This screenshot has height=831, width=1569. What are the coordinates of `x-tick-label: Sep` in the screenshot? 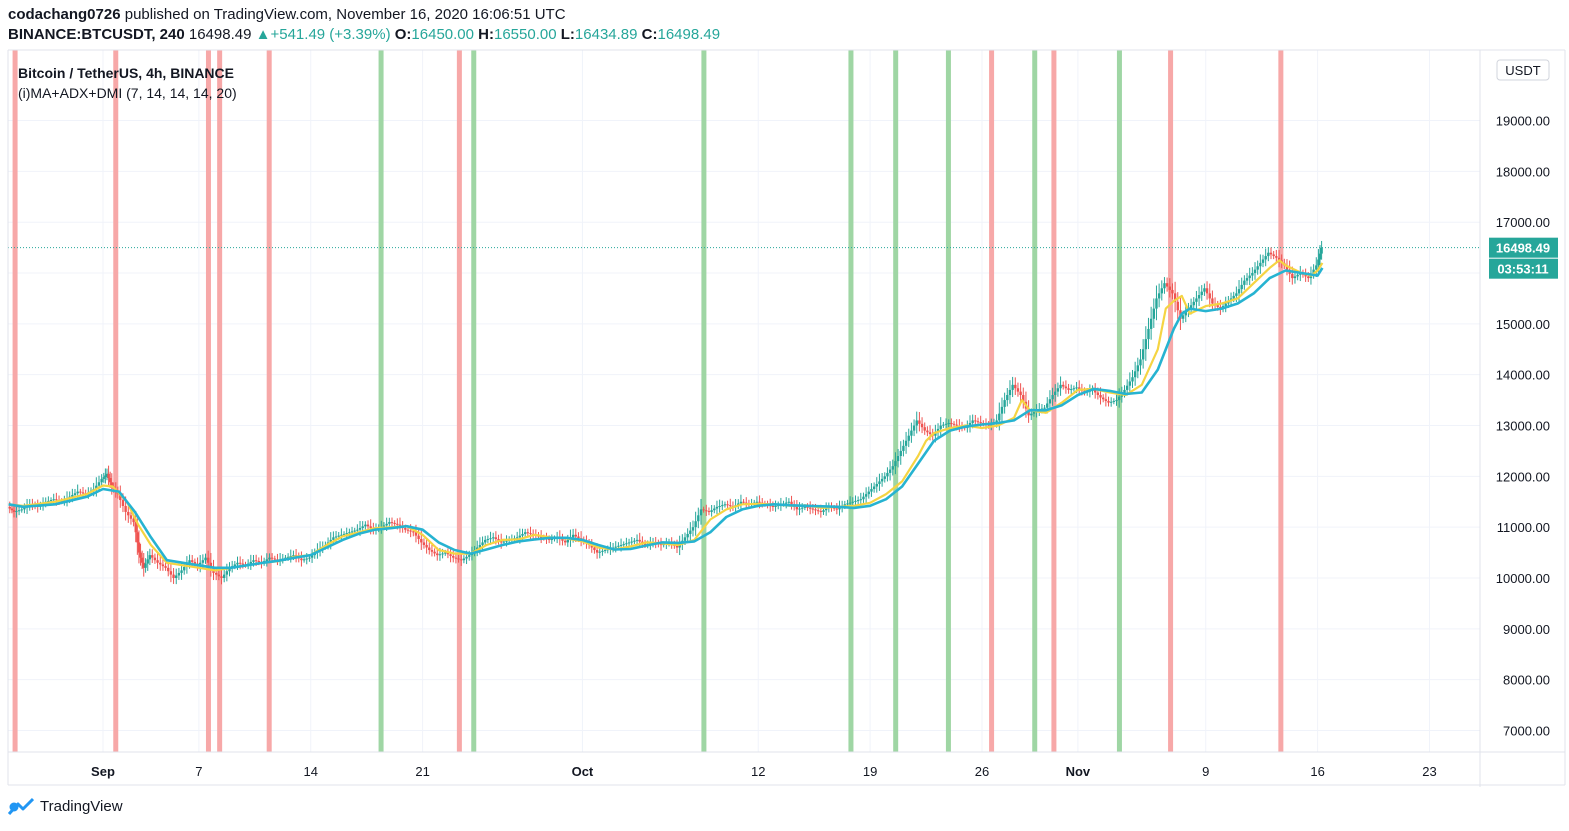 It's located at (103, 771).